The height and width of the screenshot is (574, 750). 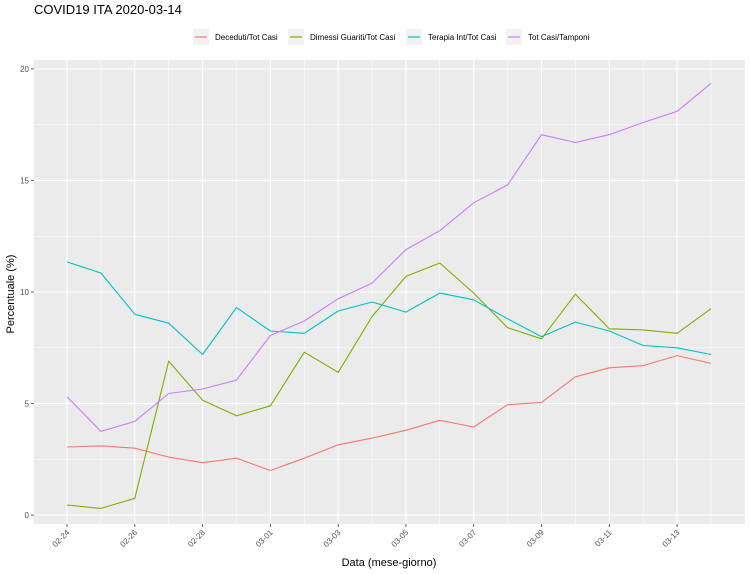 What do you see at coordinates (462, 37) in the screenshot?
I see `legend-label: Terapia Int/Tot Casi` at bounding box center [462, 37].